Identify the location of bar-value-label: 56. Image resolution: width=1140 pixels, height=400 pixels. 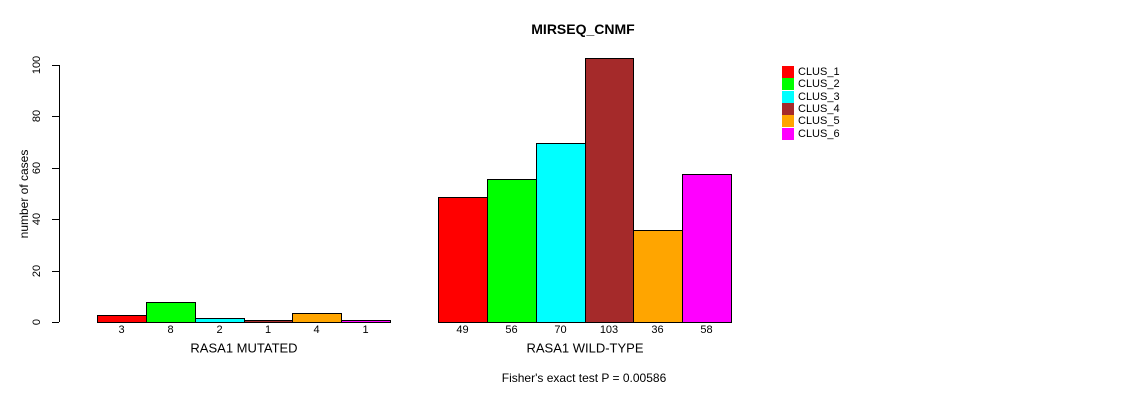
(511, 330).